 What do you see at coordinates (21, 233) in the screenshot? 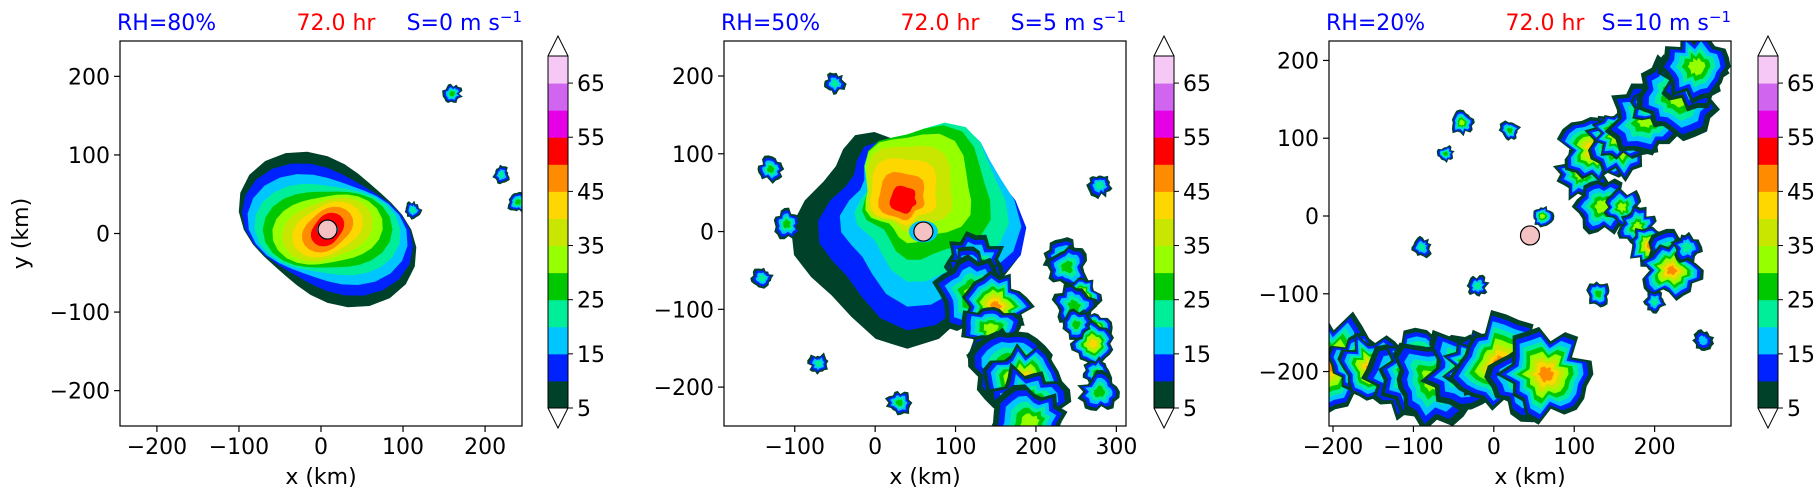
I see `y-axis-label: y (km)` at bounding box center [21, 233].